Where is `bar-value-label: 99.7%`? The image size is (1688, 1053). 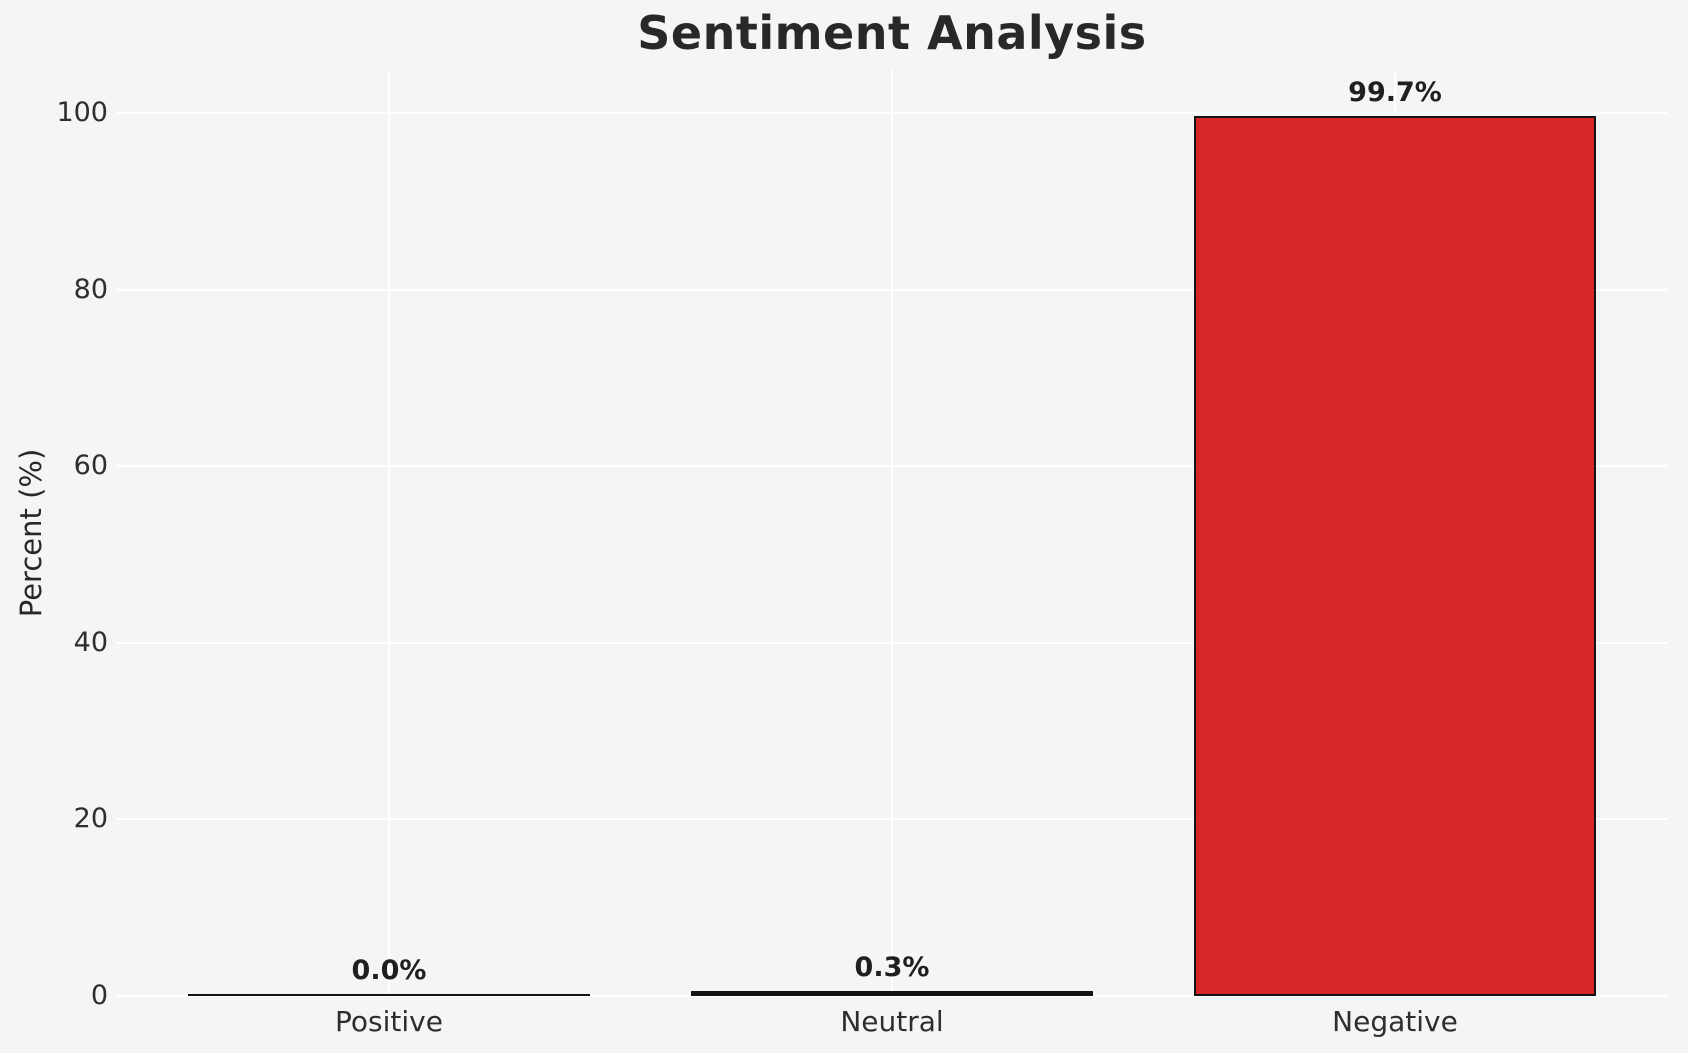
bar-value-label: 99.7% is located at coordinates (1395, 92).